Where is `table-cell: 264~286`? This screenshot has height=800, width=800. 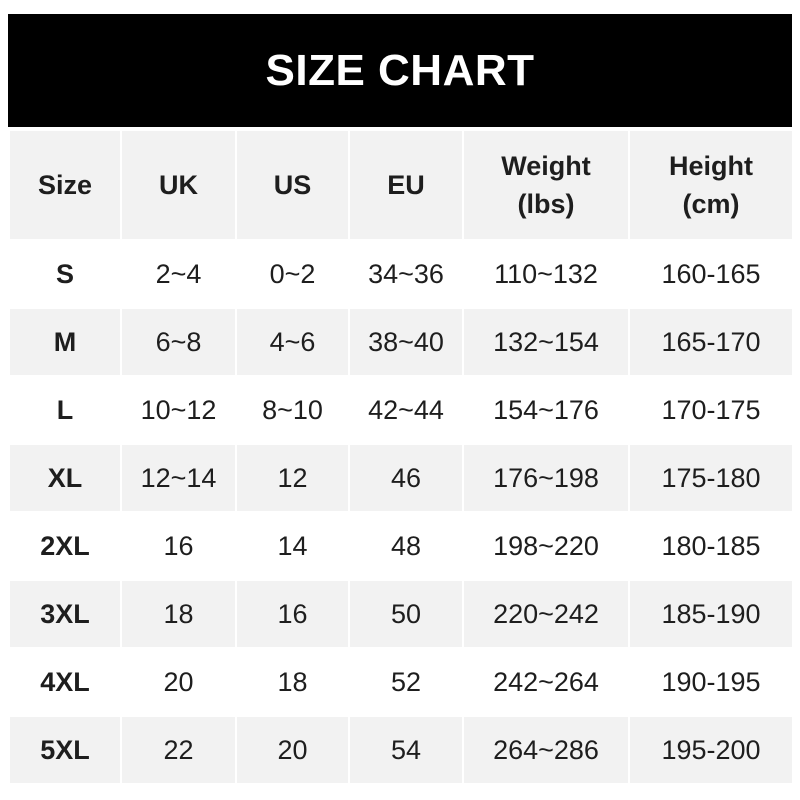
table-cell: 264~286 is located at coordinates (546, 750).